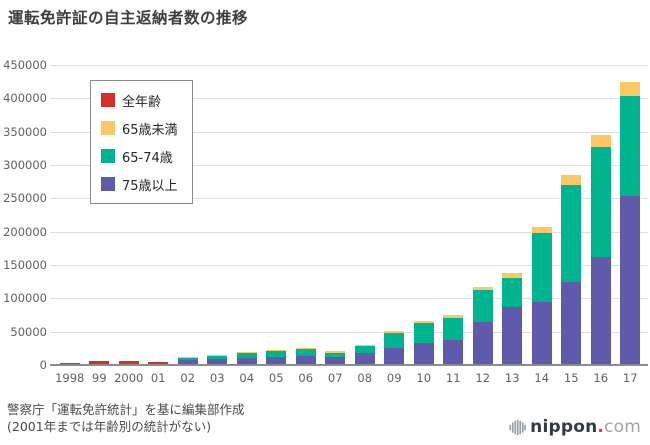 The width and height of the screenshot is (650, 445). Describe the element at coordinates (517, 427) in the screenshot. I see `nippon-globe-icon` at that location.